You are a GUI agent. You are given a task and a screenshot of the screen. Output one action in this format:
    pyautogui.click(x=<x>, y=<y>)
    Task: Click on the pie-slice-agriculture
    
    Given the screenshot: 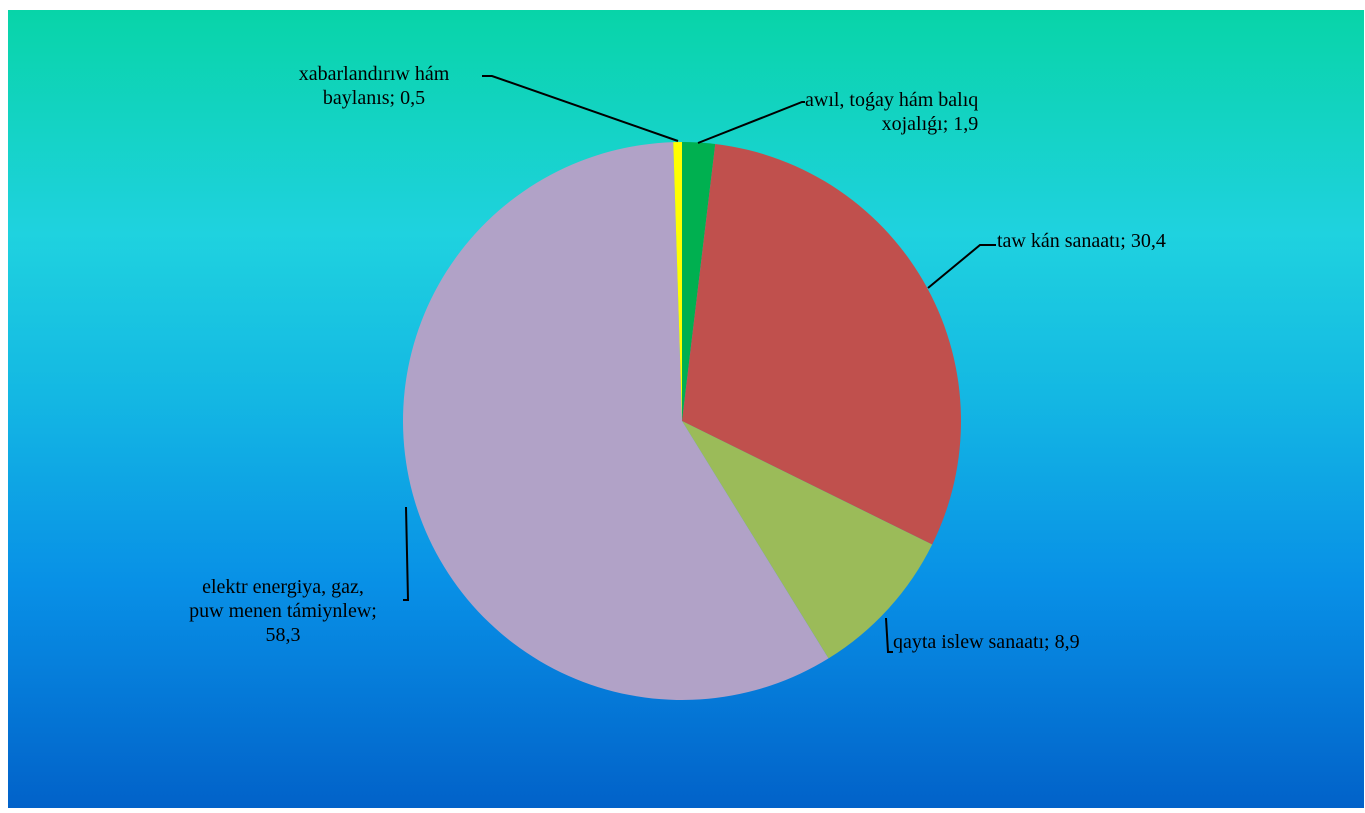 What is the action you would take?
    pyautogui.click(x=699, y=281)
    